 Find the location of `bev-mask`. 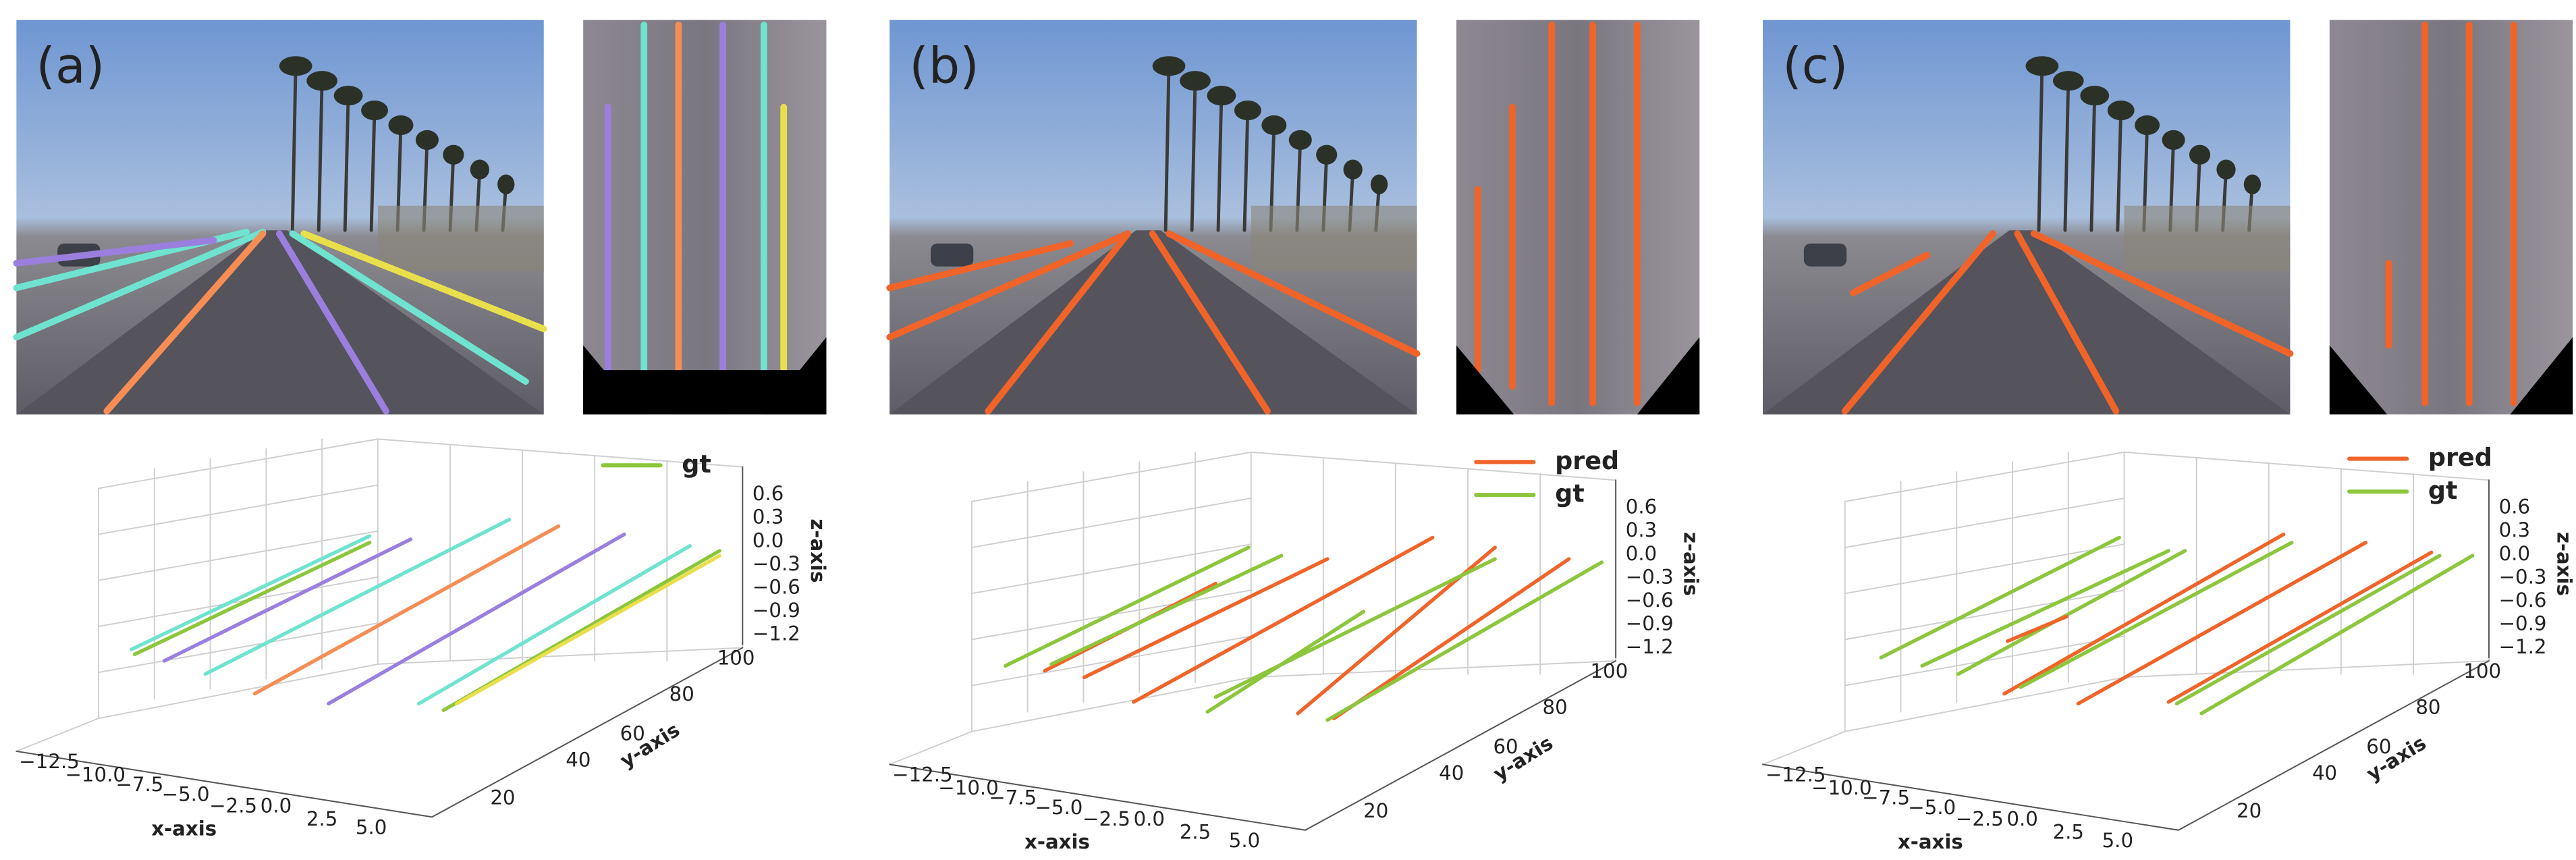

bev-mask is located at coordinates (1669, 375).